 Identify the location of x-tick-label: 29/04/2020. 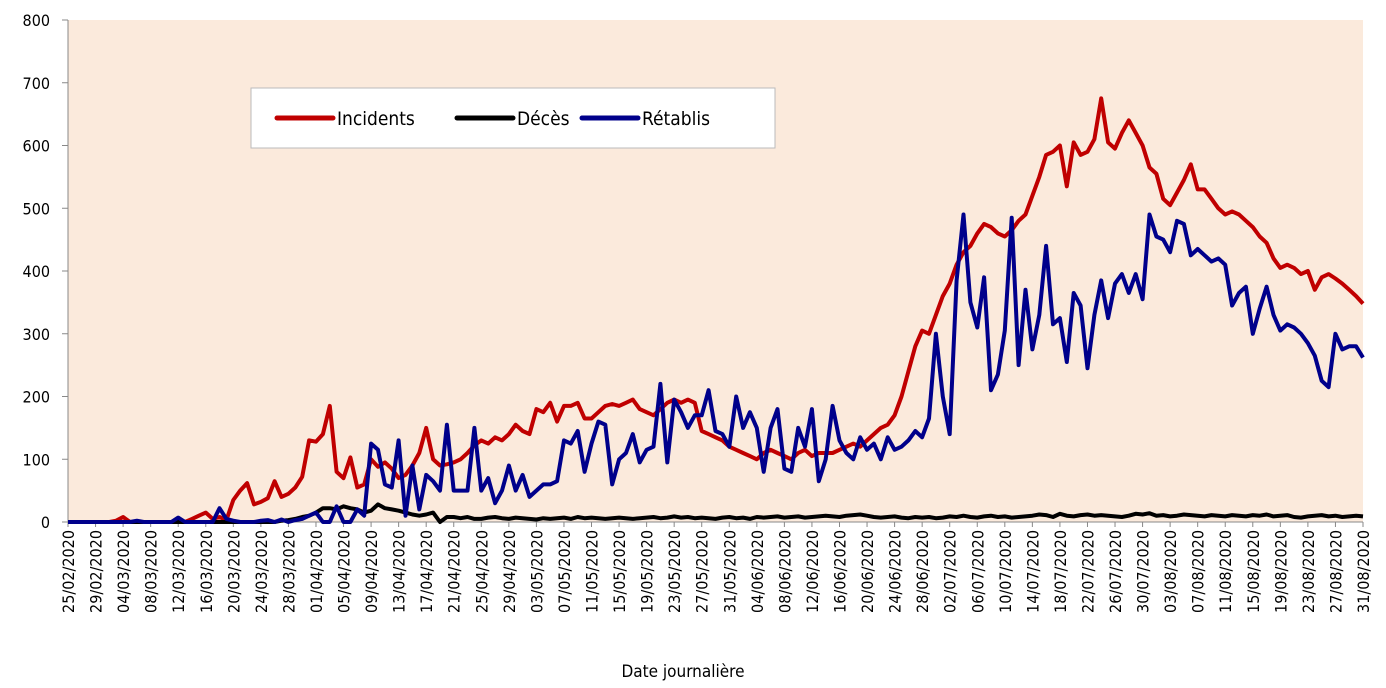
(509, 571).